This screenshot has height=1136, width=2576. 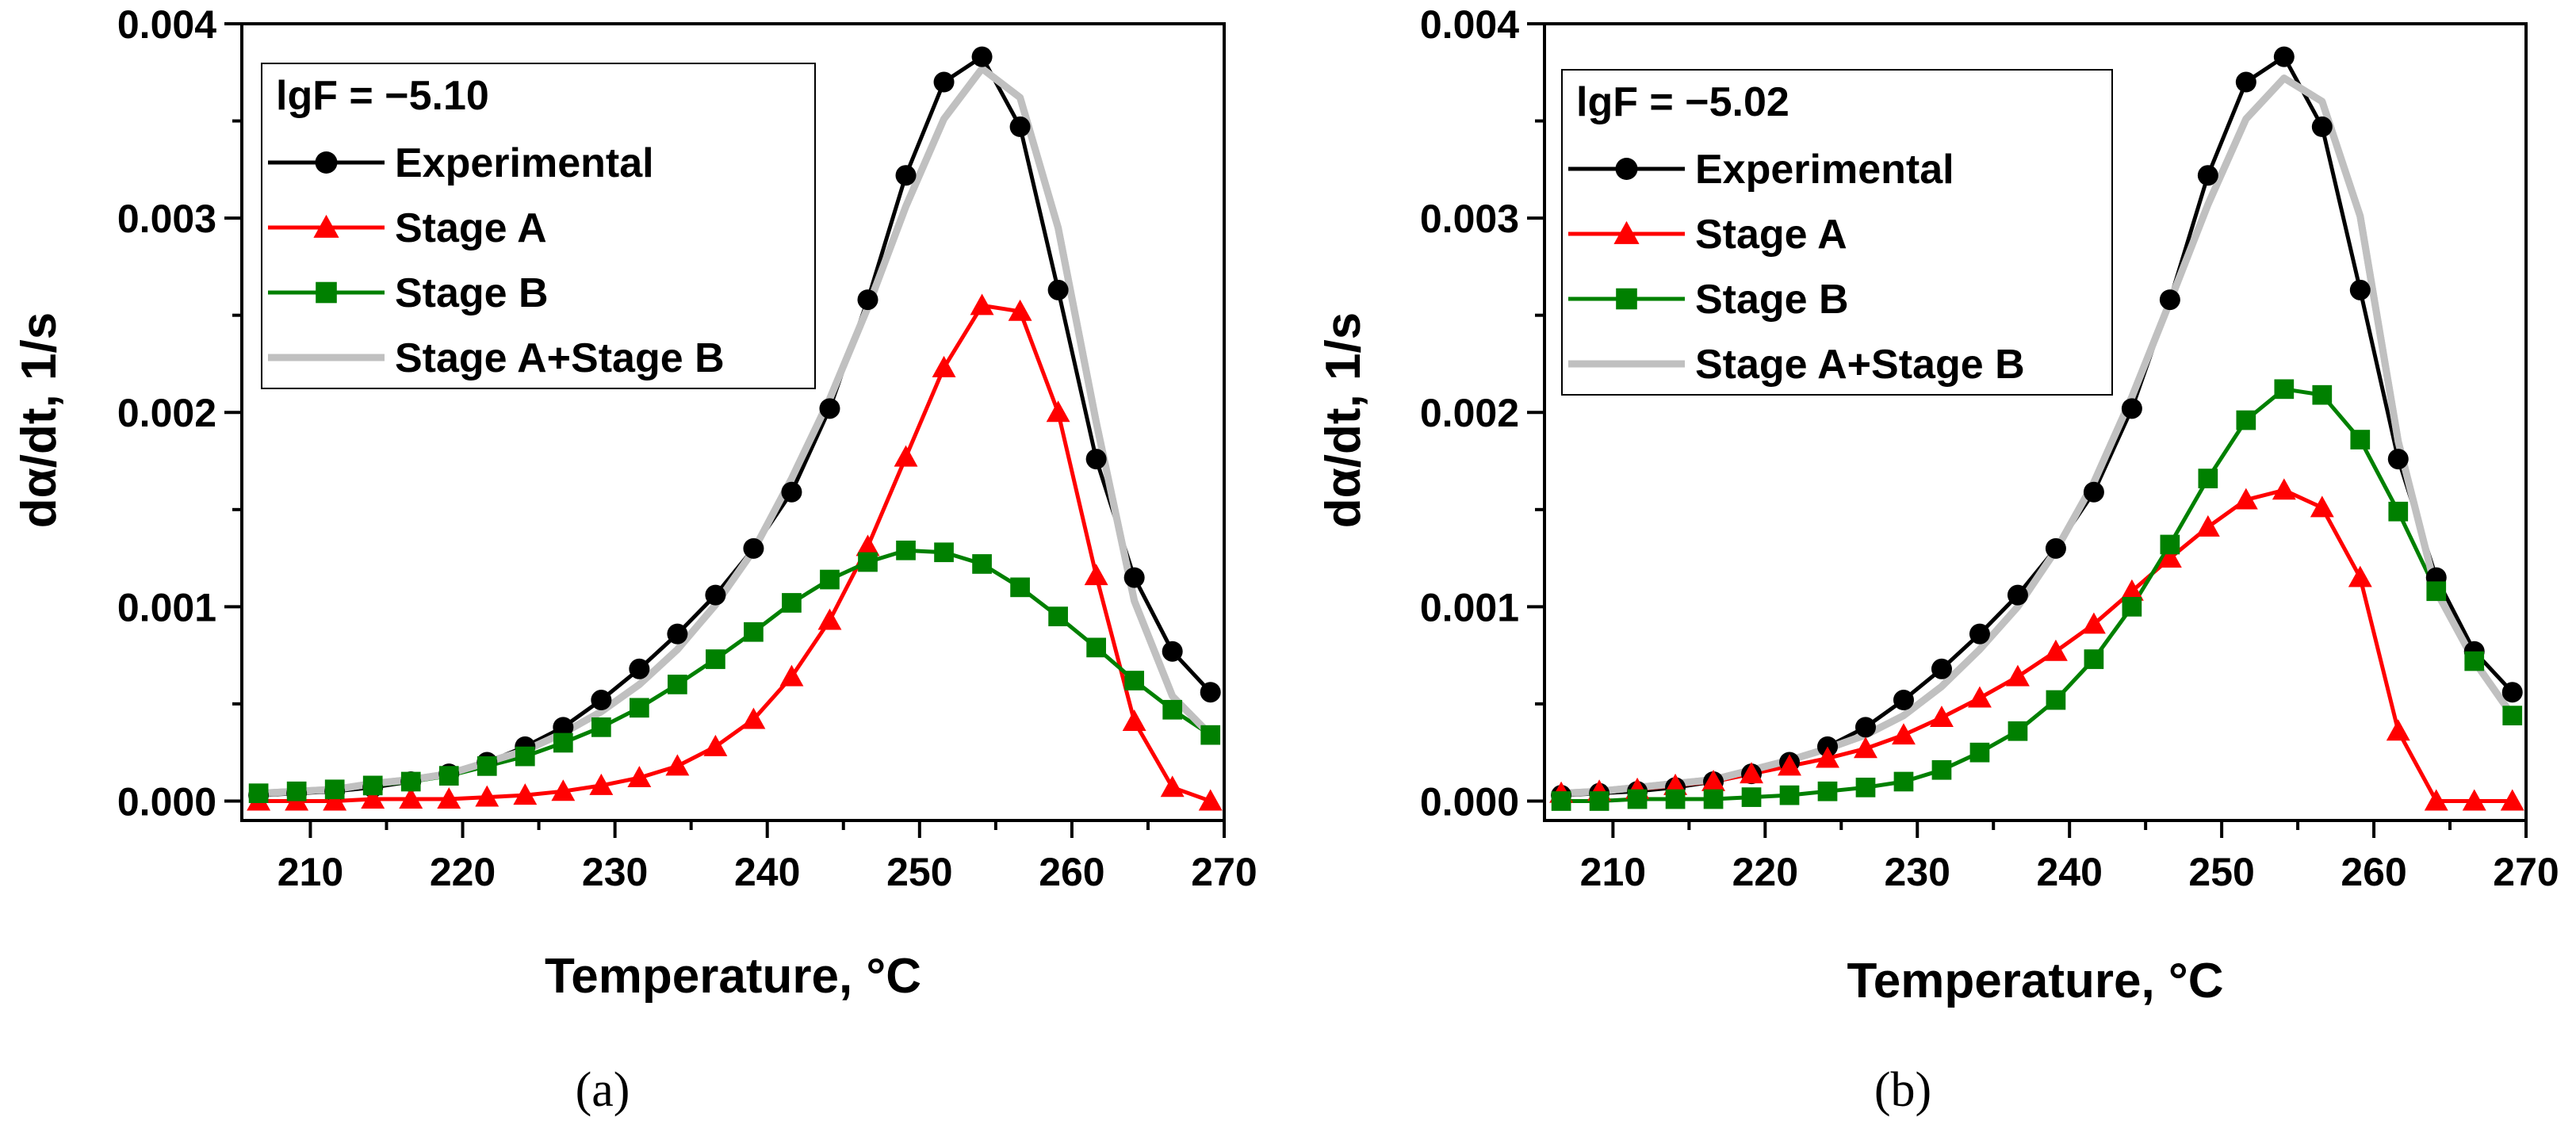 What do you see at coordinates (2069, 872) in the screenshot?
I see `x-tick-label: 240` at bounding box center [2069, 872].